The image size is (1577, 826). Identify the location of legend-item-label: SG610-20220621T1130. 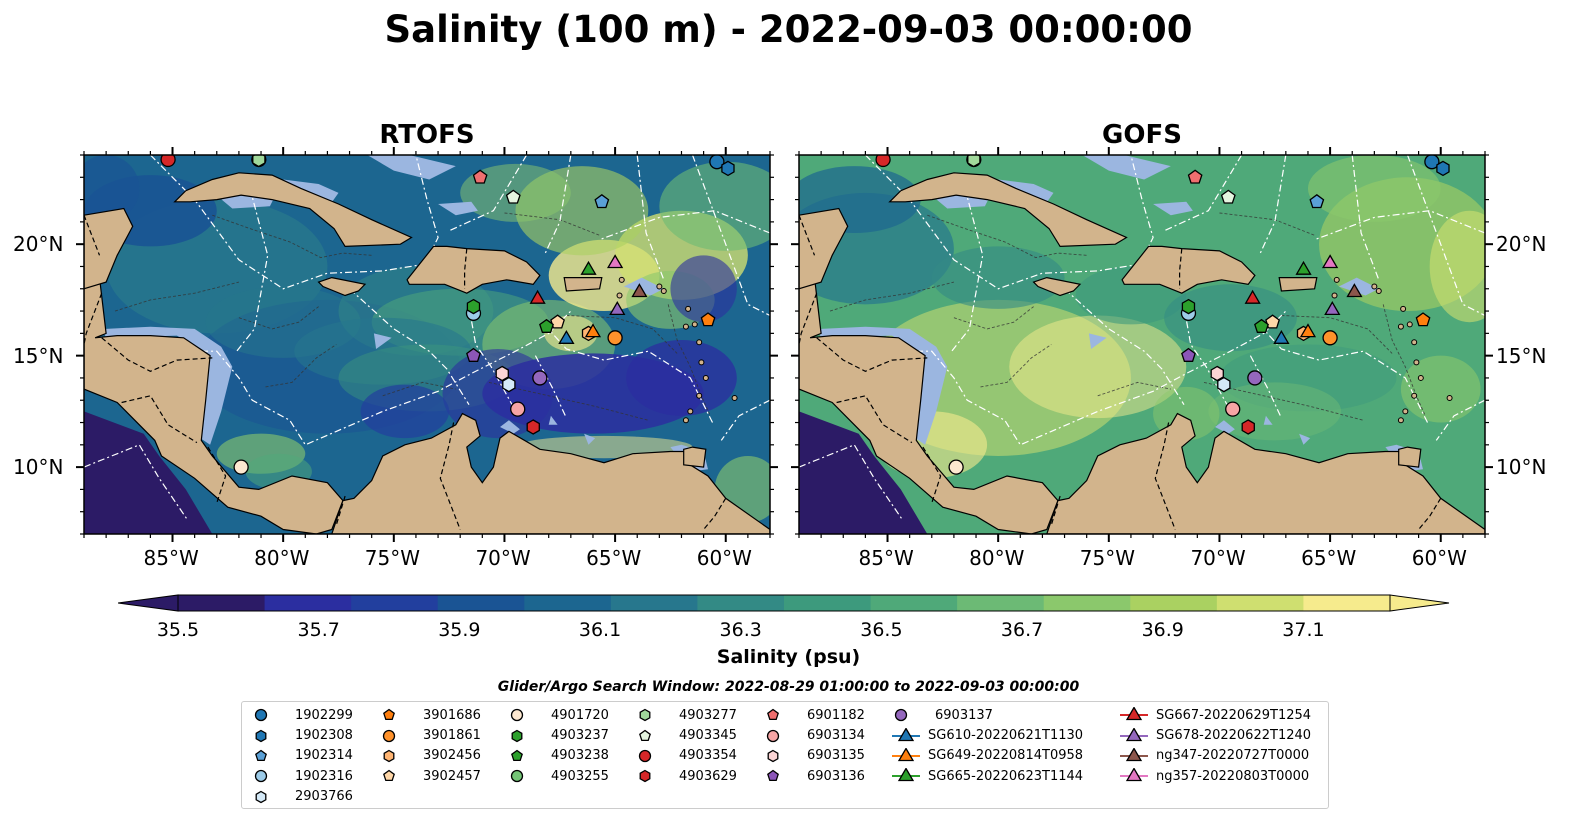
(1006, 736).